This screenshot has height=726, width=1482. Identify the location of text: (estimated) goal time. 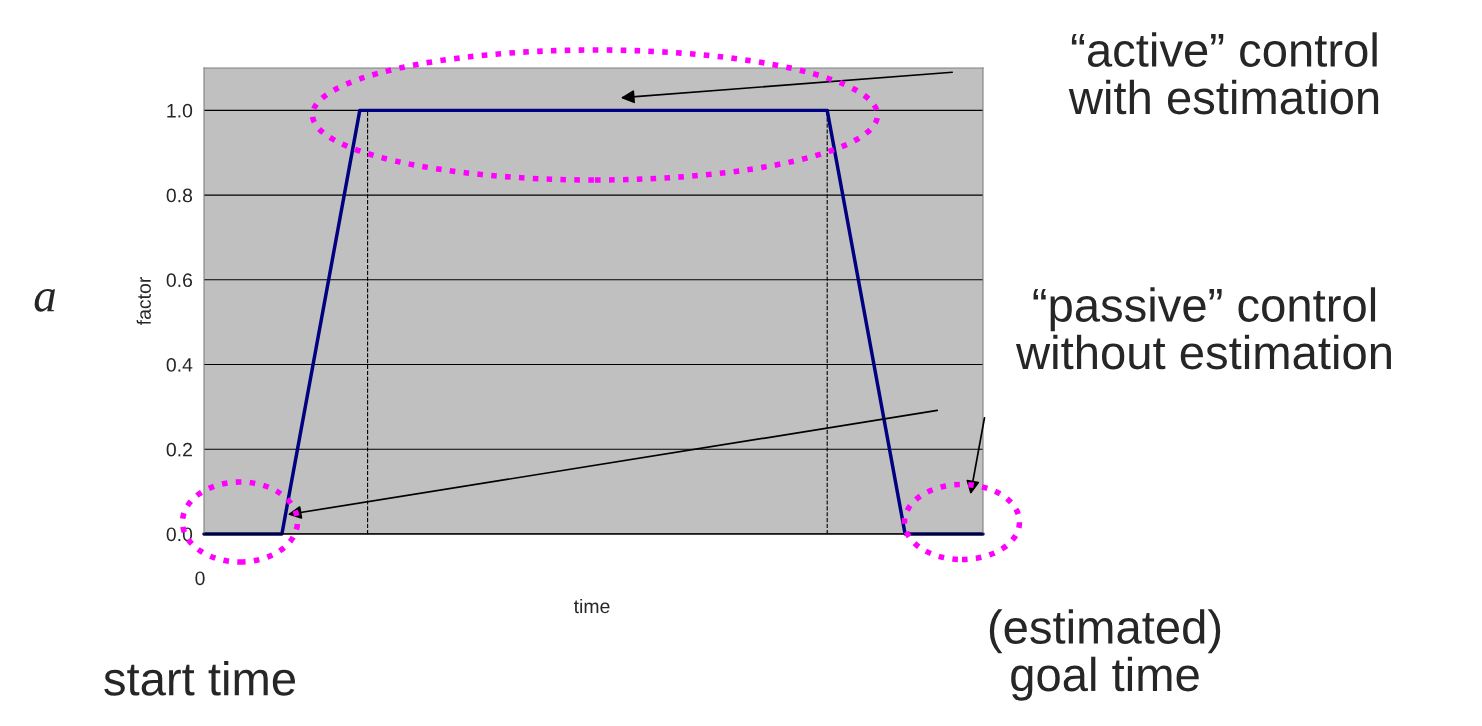
(1105, 655).